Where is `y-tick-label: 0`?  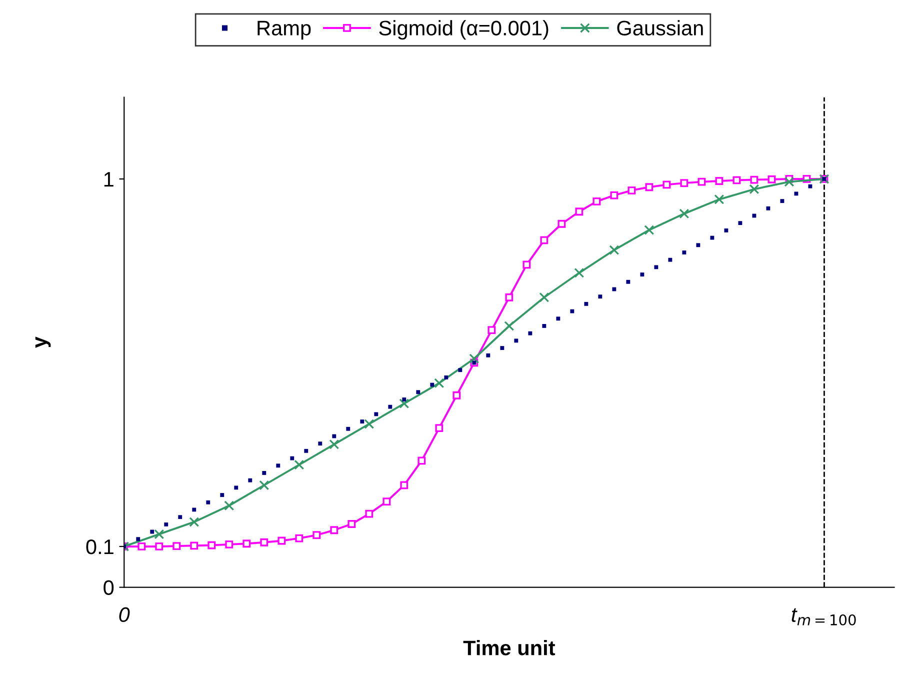 y-tick-label: 0 is located at coordinates (109, 588).